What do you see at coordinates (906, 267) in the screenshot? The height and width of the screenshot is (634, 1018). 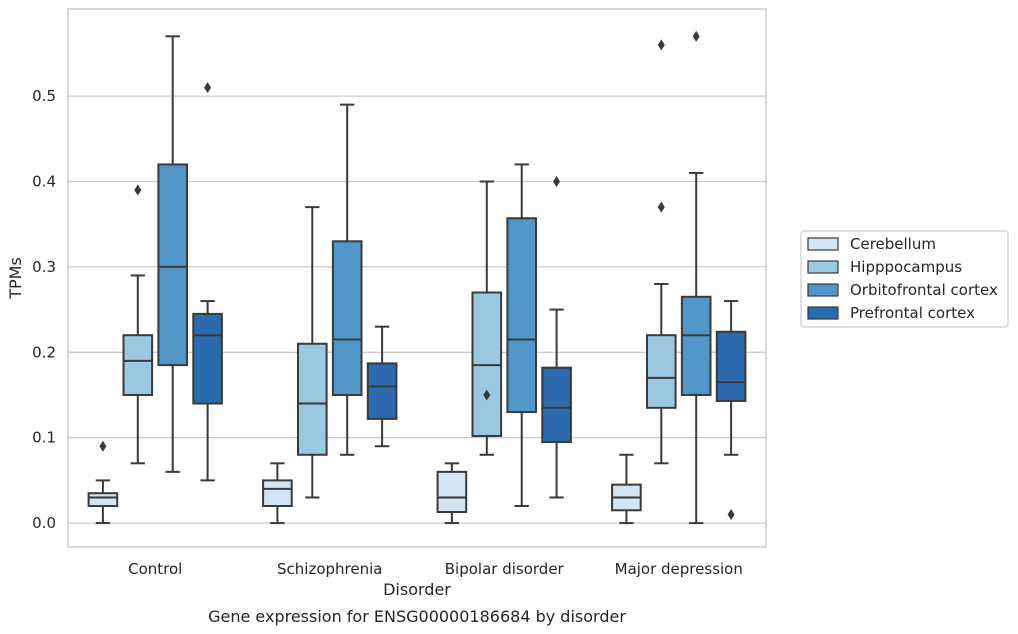 I see `legend-label: Hipppocampus` at bounding box center [906, 267].